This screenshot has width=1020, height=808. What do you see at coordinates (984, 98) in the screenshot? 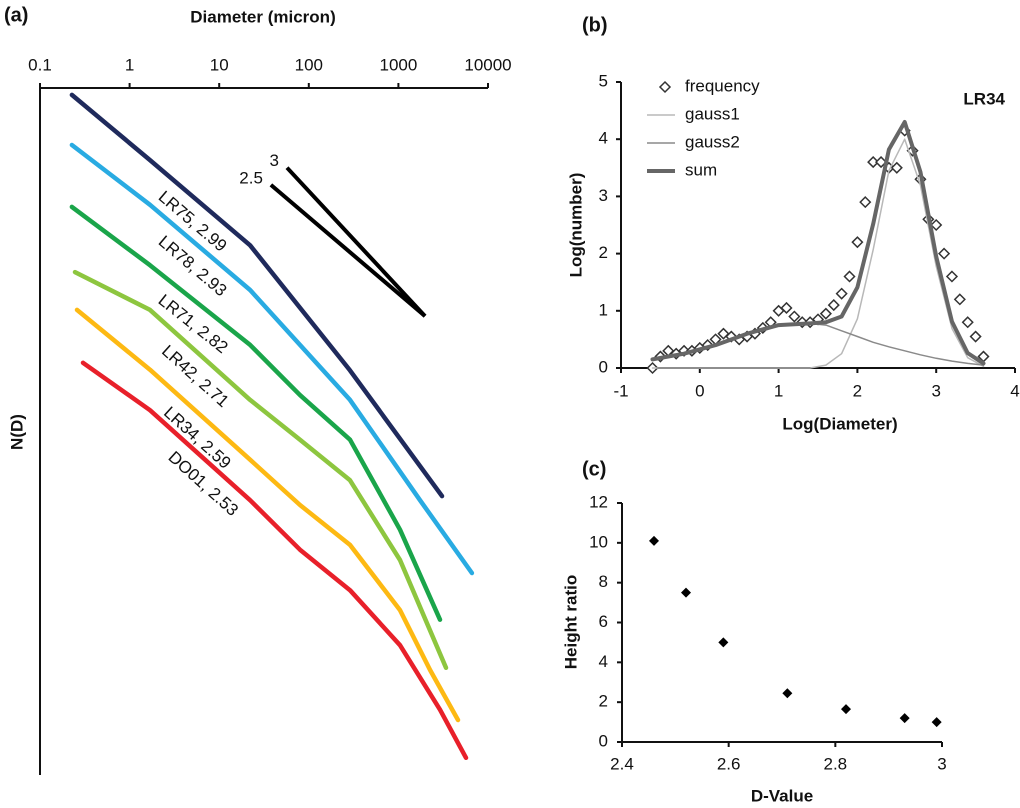
I see `annotation: LR34` at bounding box center [984, 98].